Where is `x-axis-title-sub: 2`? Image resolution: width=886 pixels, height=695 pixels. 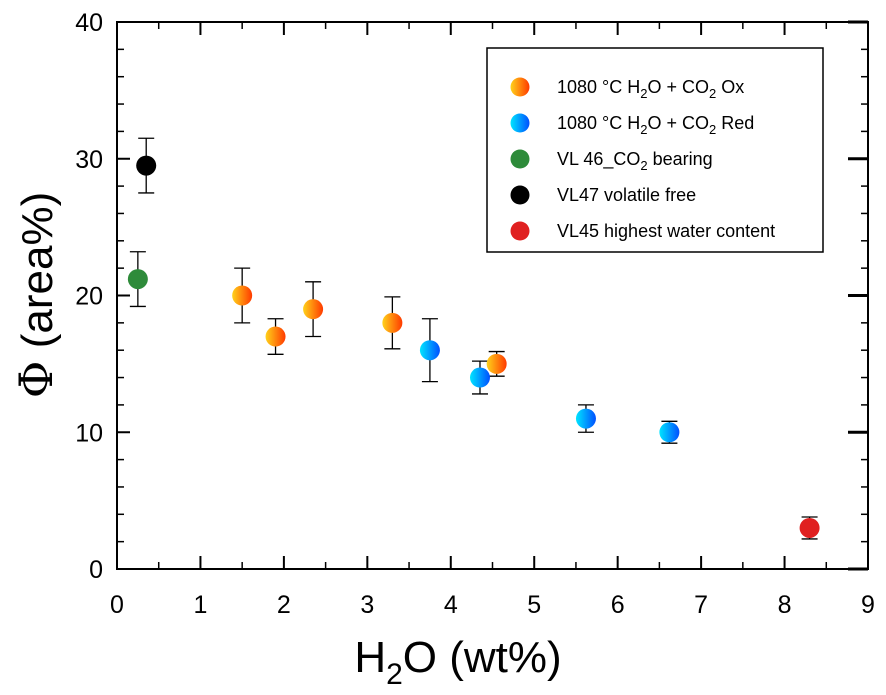 x-axis-title-sub: 2 is located at coordinates (394, 674).